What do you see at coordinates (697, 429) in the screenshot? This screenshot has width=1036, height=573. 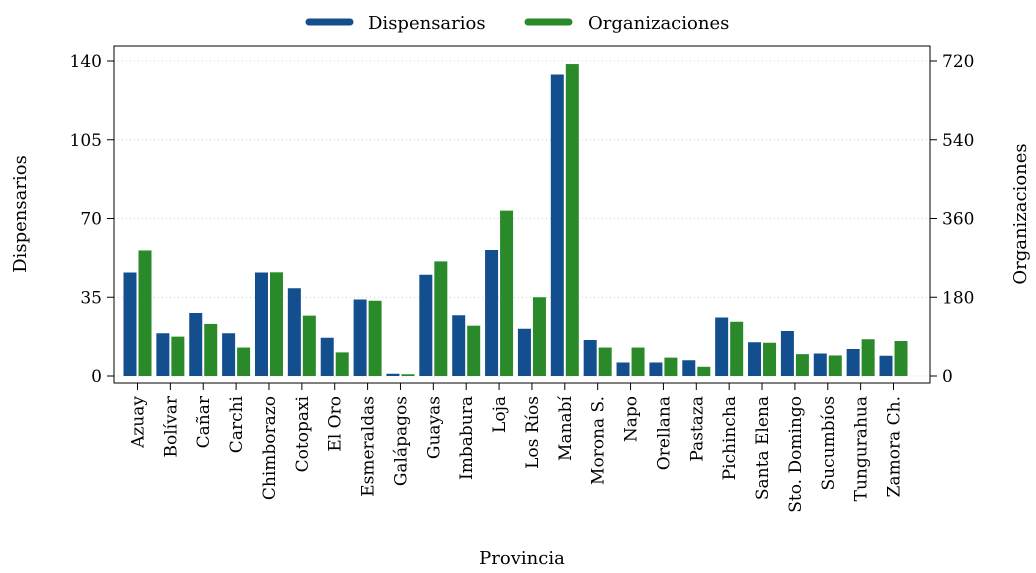 I see `x-tick-label: Pastaza` at bounding box center [697, 429].